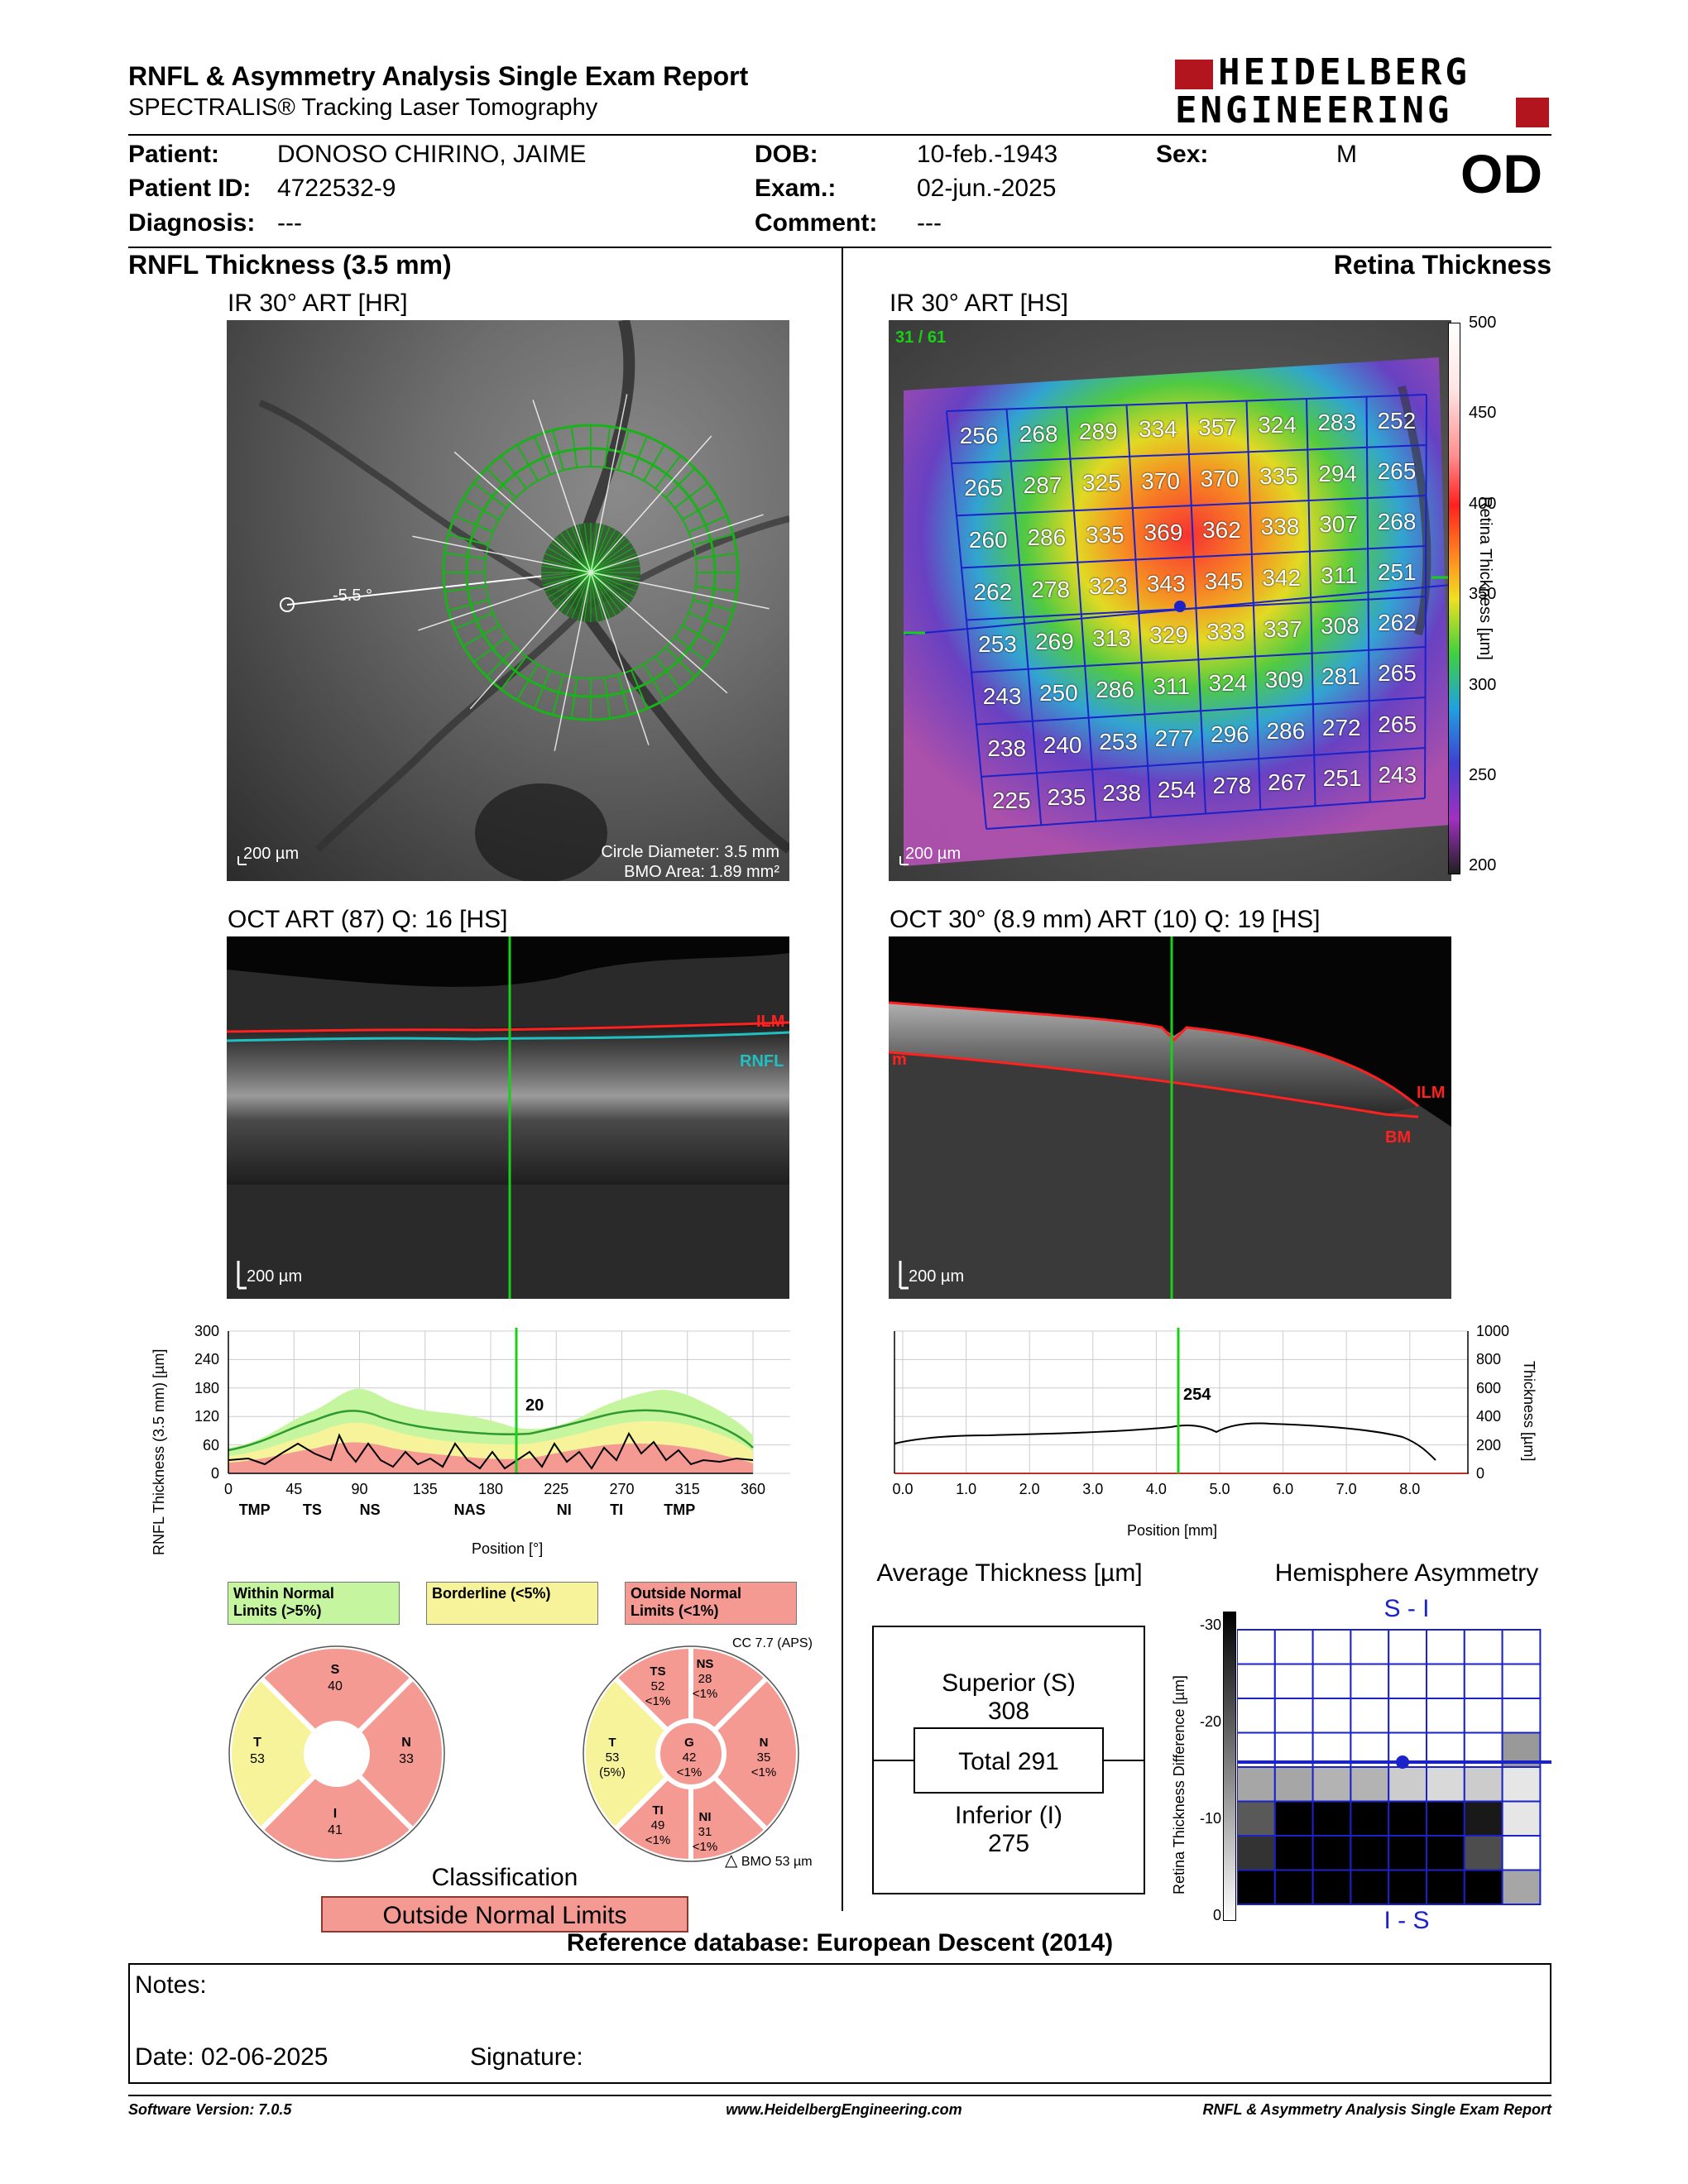  Describe the element at coordinates (1344, 72) in the screenshot. I see `logo-line-1: HEIDELBERG` at that location.